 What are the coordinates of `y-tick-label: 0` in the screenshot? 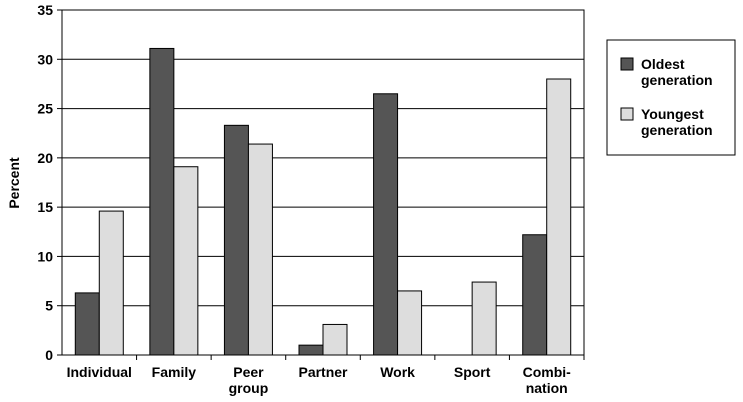 It's located at (49, 355).